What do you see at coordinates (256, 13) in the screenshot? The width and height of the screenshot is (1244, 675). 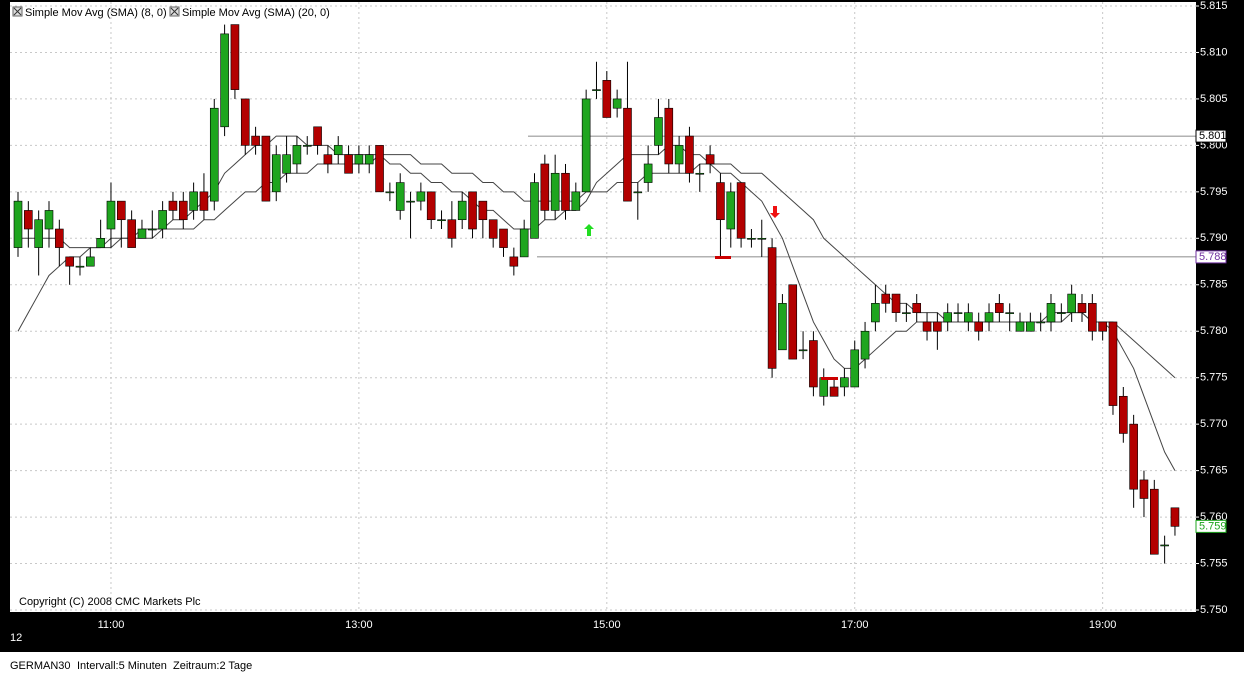 I see `legend-entry: Simple Mov Avg (SMA) (20, 0)` at bounding box center [256, 13].